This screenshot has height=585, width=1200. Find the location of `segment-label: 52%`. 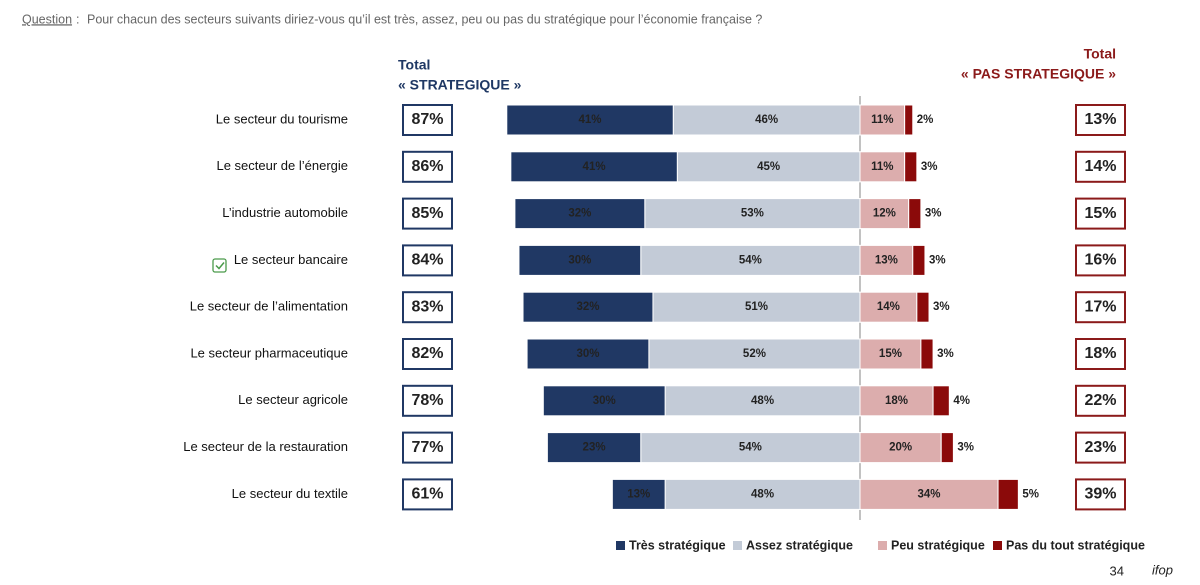

segment-label: 52% is located at coordinates (754, 354).